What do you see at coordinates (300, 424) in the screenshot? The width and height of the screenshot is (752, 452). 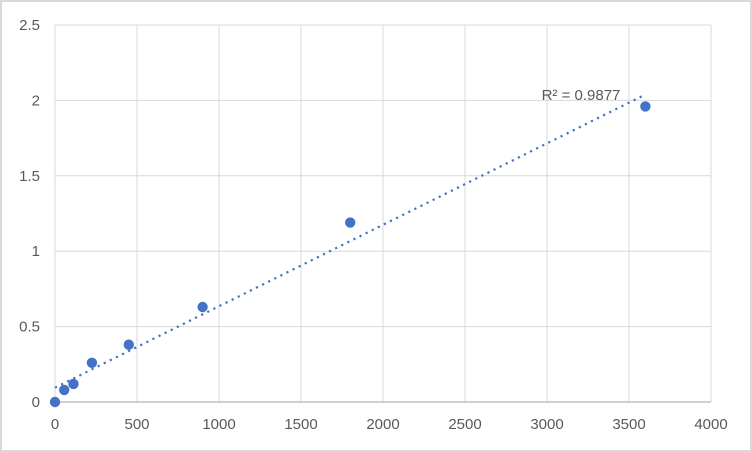 I see `x-tick-label: 1500` at bounding box center [300, 424].